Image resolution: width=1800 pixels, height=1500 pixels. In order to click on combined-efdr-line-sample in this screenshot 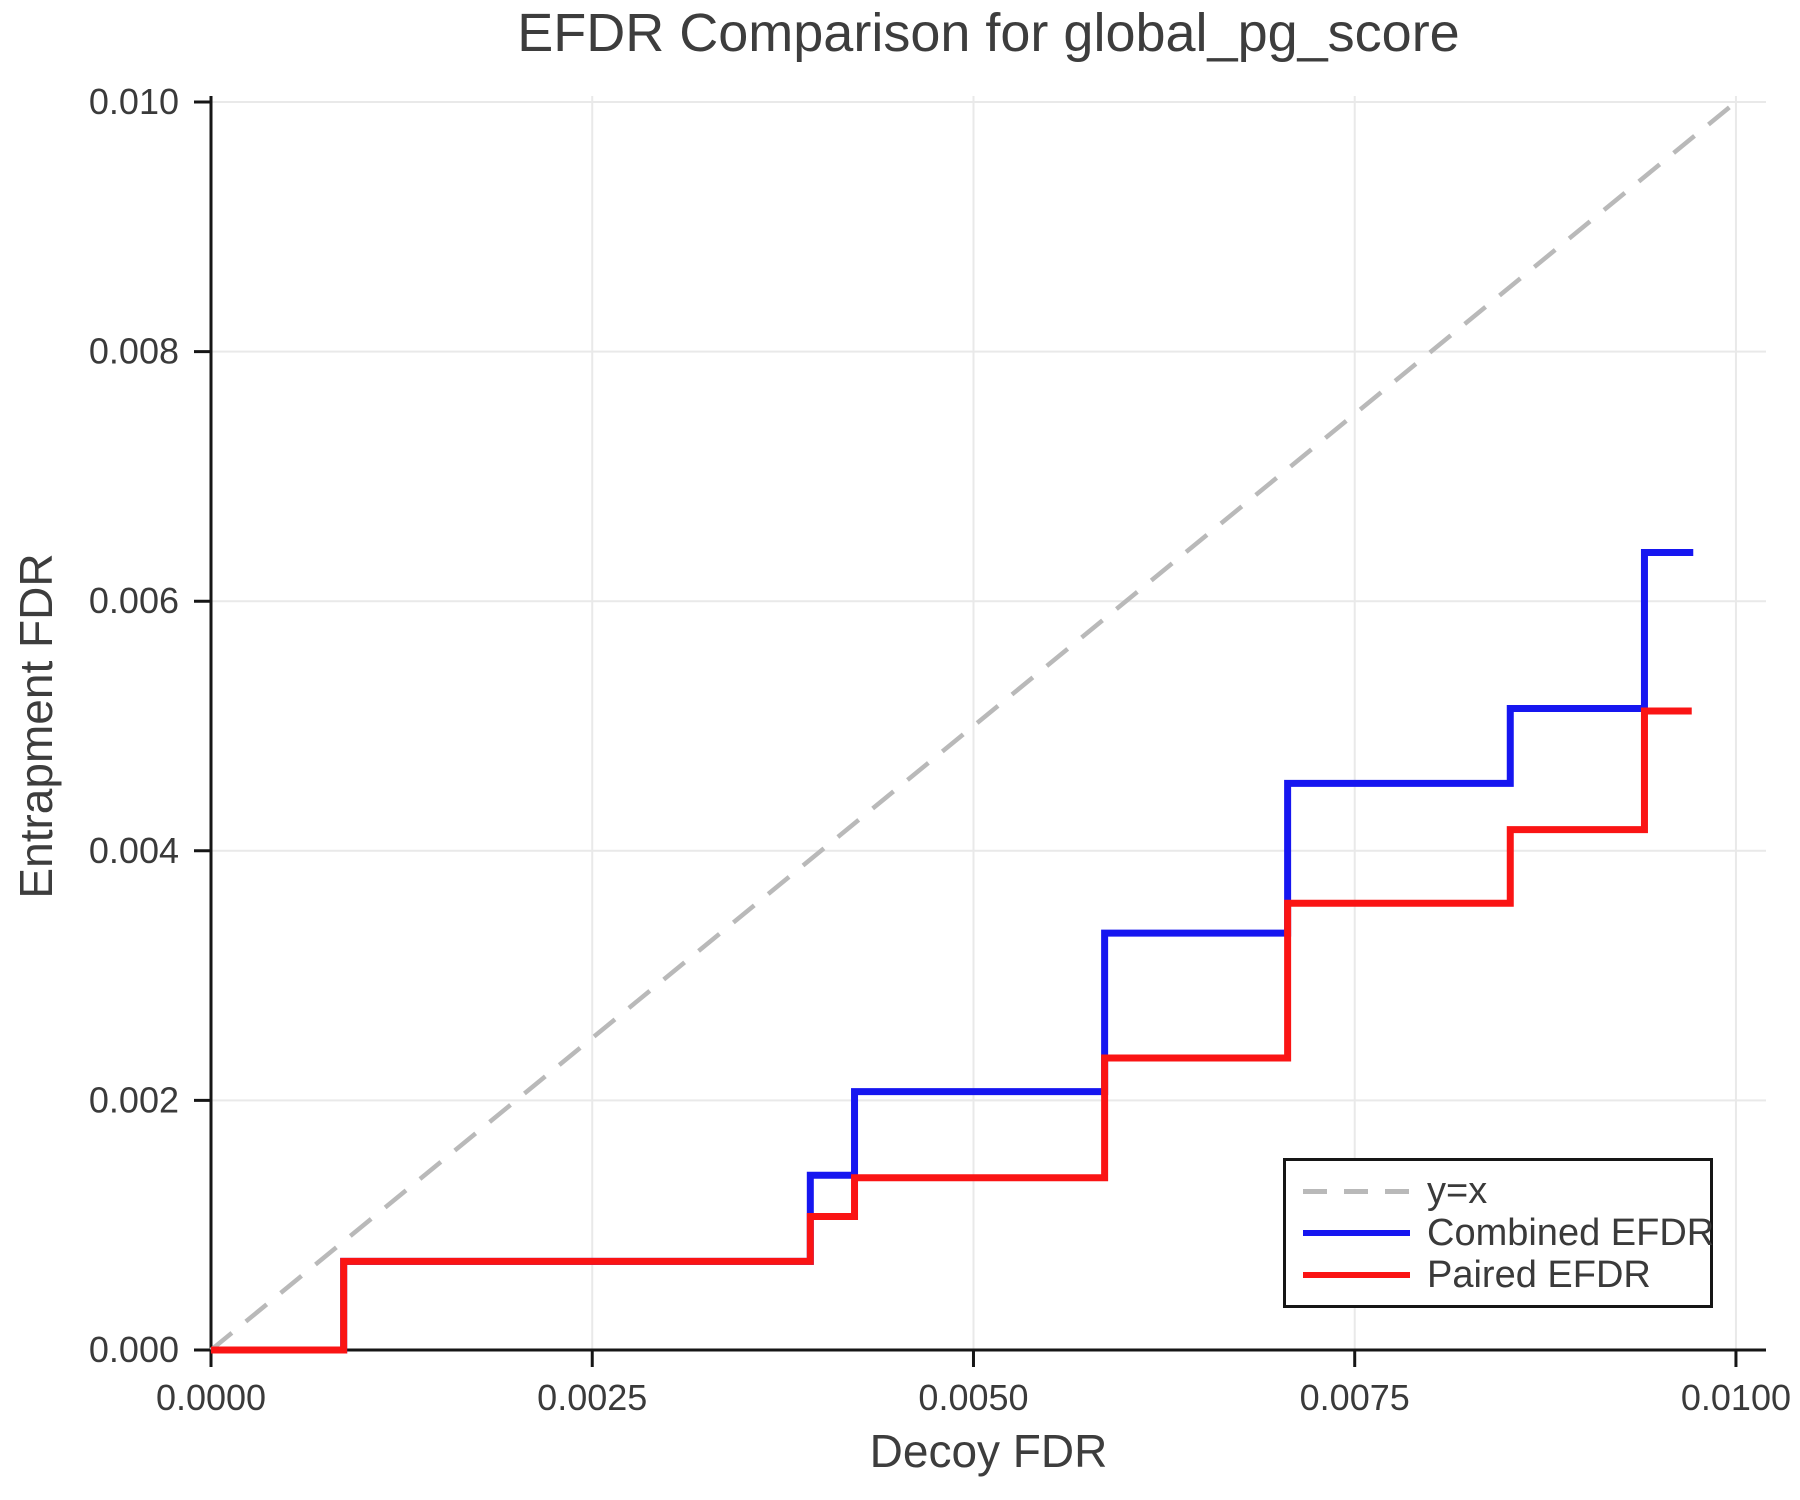, I will do `click(1356, 1233)`.